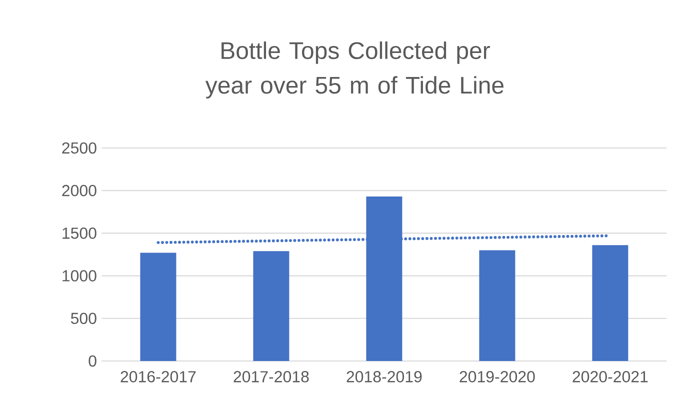 The image size is (682, 407). Describe the element at coordinates (79, 233) in the screenshot. I see `y-tick-label: 1500` at that location.